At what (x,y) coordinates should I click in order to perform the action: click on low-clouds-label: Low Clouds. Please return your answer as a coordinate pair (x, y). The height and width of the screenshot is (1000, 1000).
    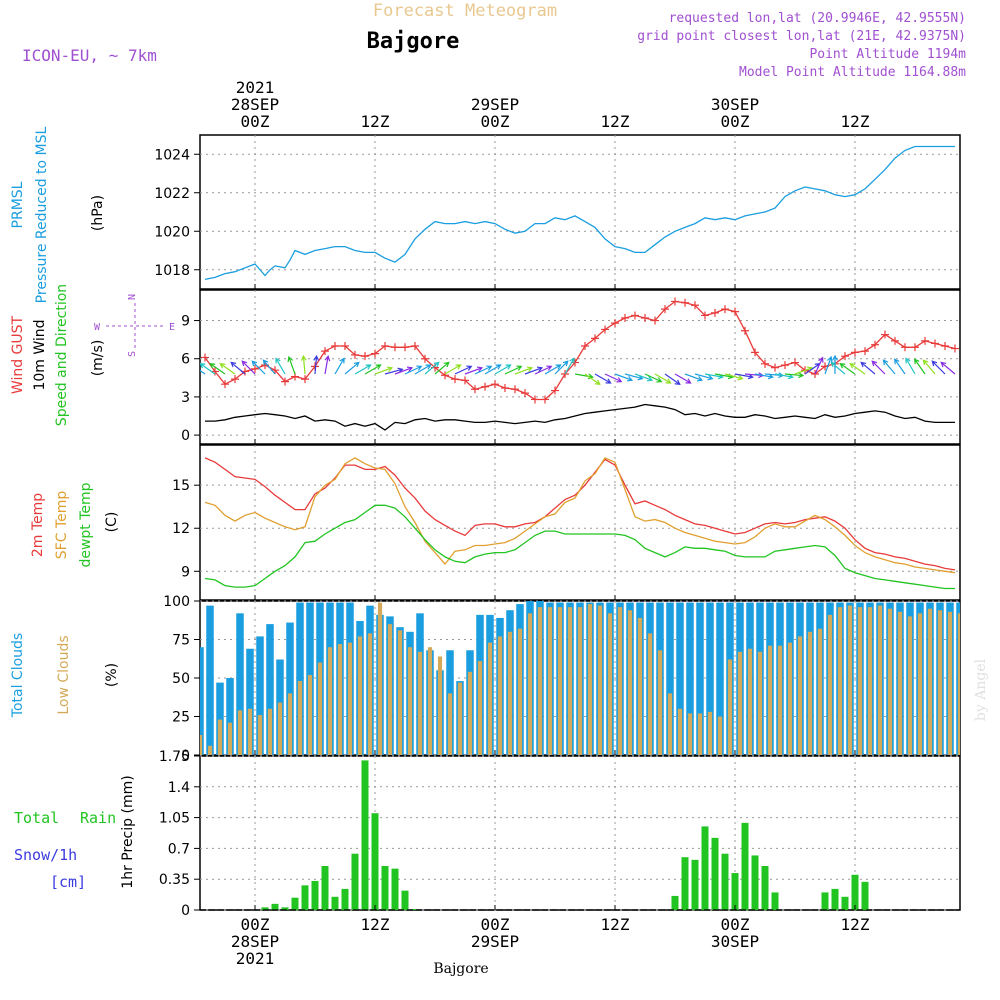
    Looking at the image, I should click on (64, 674).